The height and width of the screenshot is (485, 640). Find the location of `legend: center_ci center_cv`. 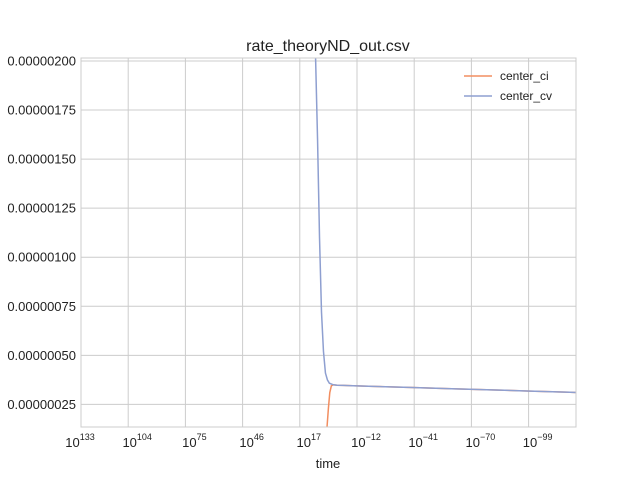

legend: center_ci center_cv is located at coordinates (508, 86).